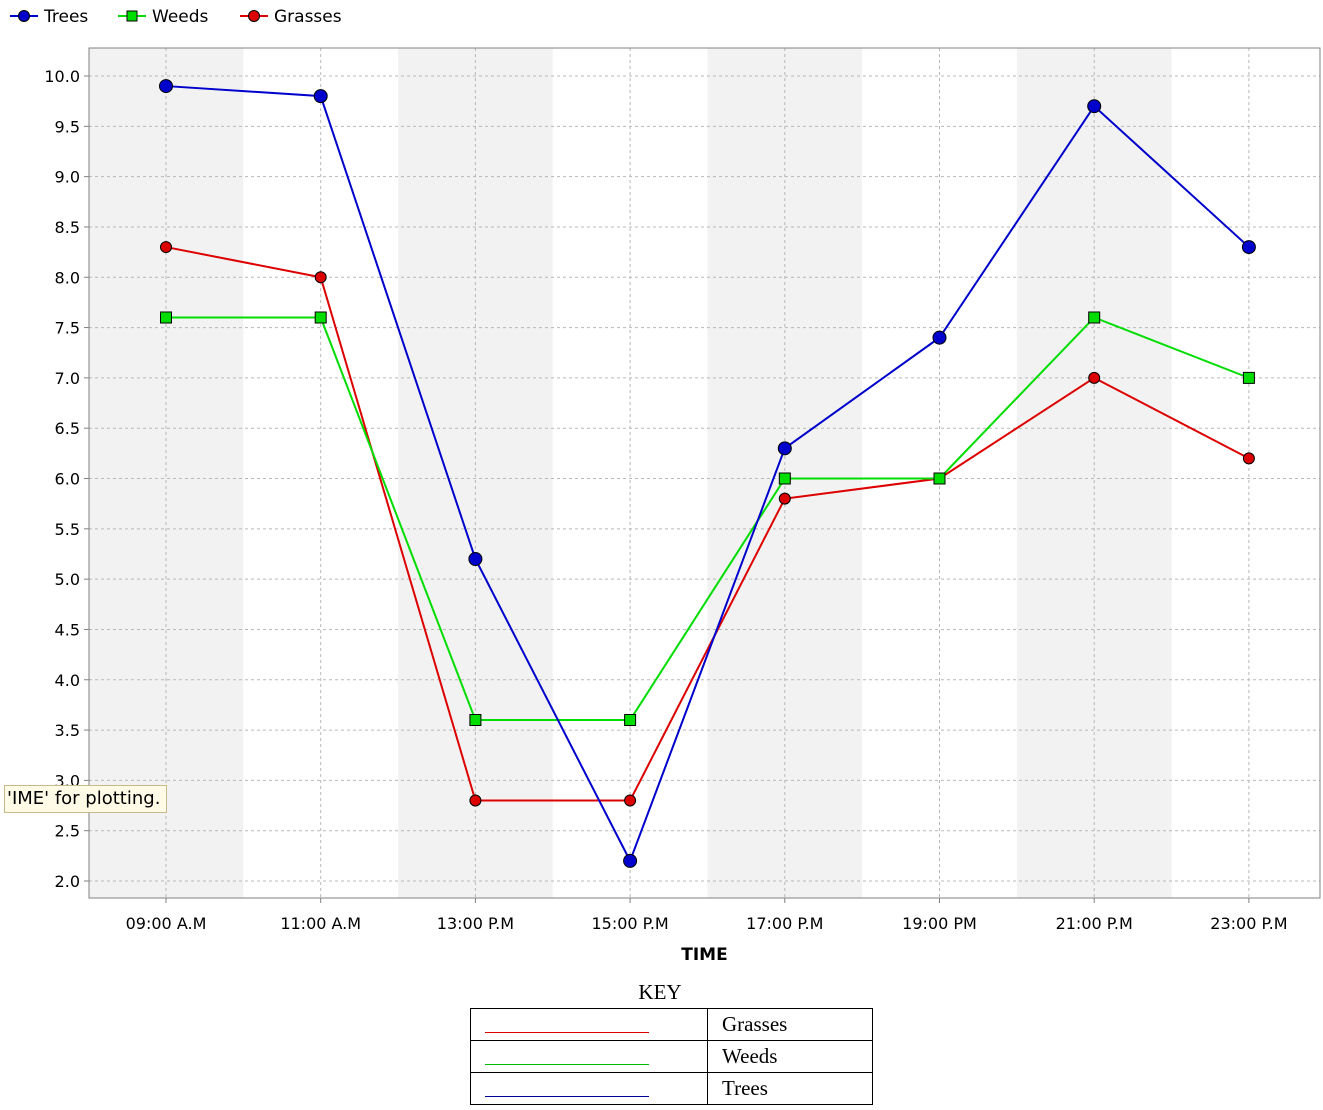 The height and width of the screenshot is (1110, 1323). What do you see at coordinates (1248, 923) in the screenshot?
I see `x-tick-label: 23:00 P.M` at bounding box center [1248, 923].